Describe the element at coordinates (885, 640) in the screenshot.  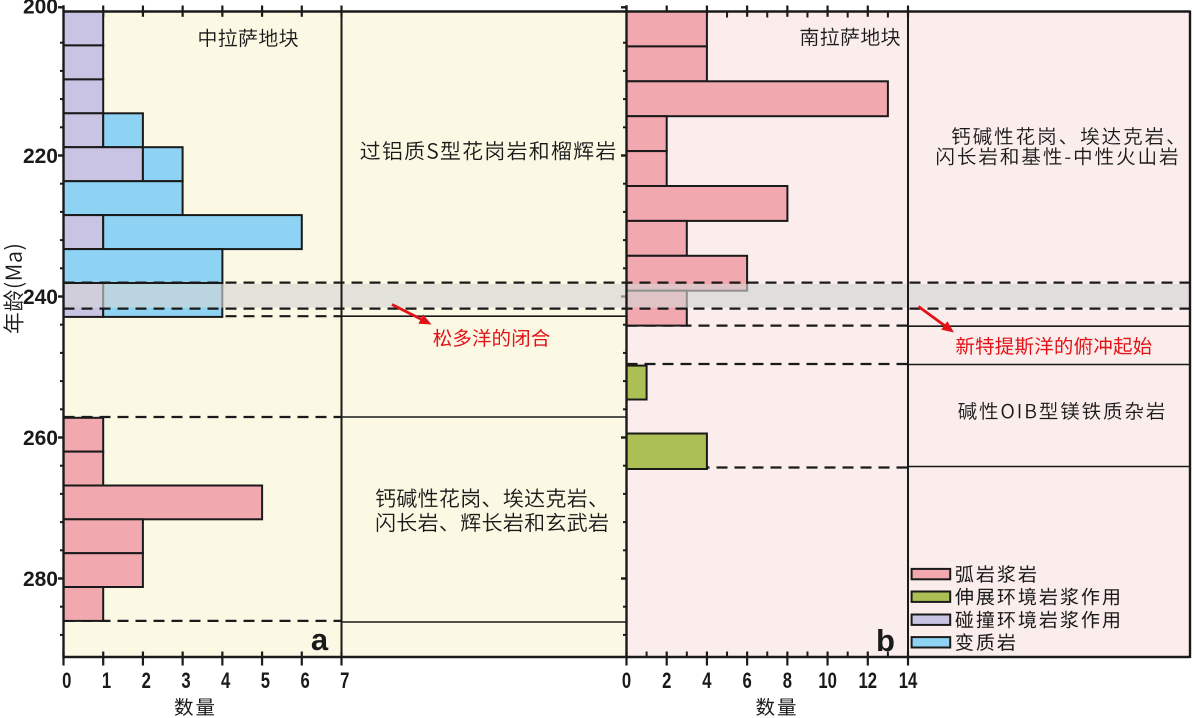
I see `svg-text: b` at that location.